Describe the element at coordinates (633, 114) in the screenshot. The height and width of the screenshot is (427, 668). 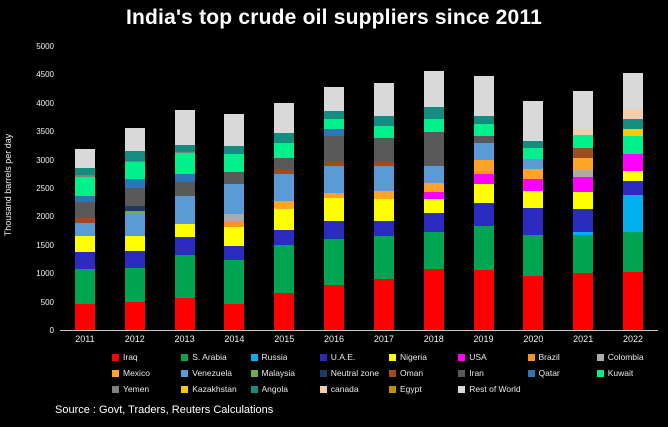
I see `bar-segment-canada-2022` at that location.